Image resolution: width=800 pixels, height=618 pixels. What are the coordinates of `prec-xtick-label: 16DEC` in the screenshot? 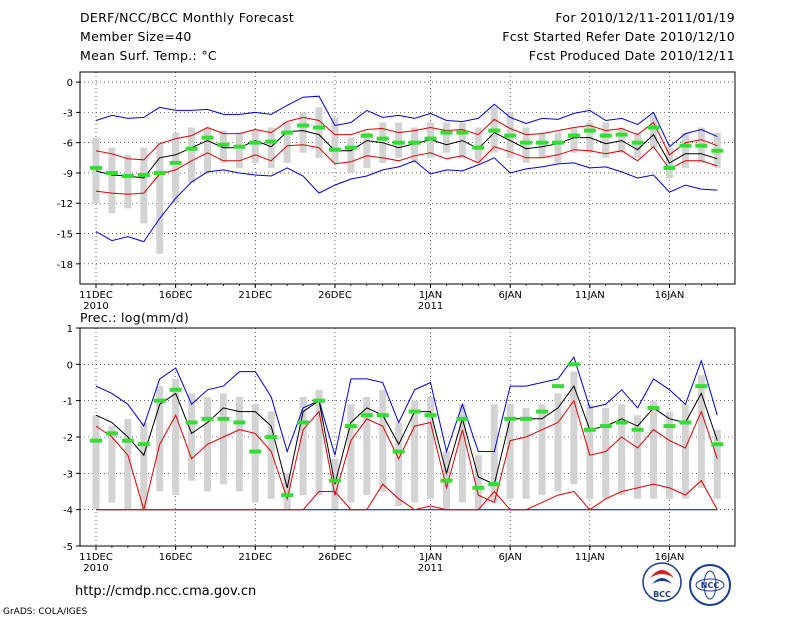 It's located at (176, 557).